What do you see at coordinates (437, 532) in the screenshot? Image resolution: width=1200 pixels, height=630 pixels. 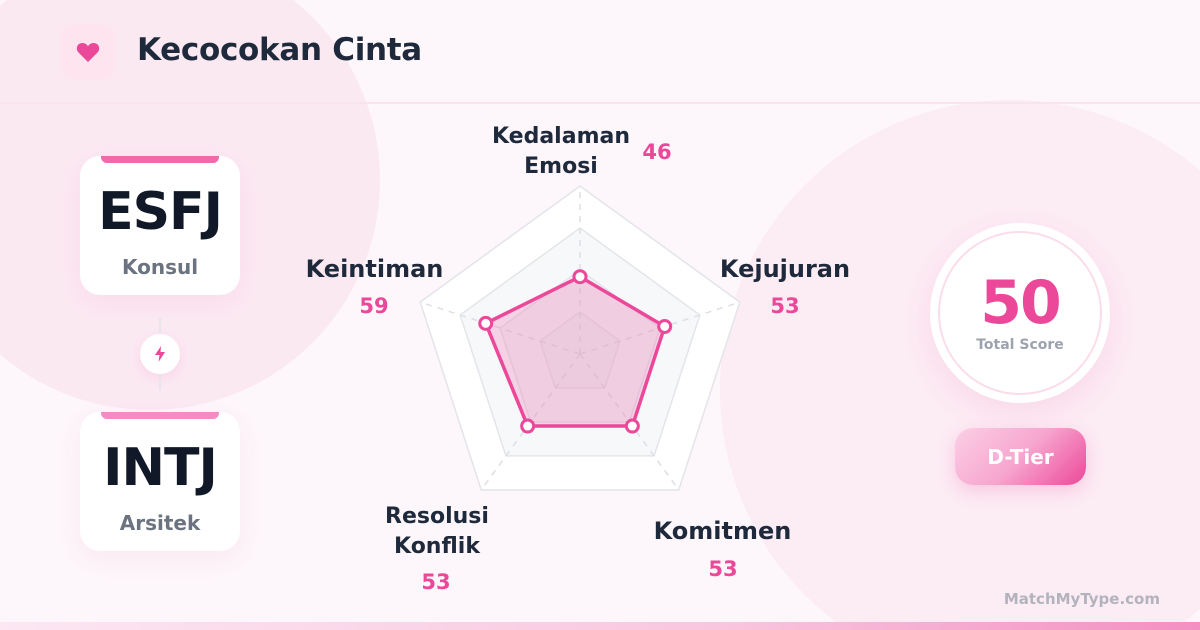 I see `axis-label-conflict-resolution: Resolusi Konflik` at bounding box center [437, 532].